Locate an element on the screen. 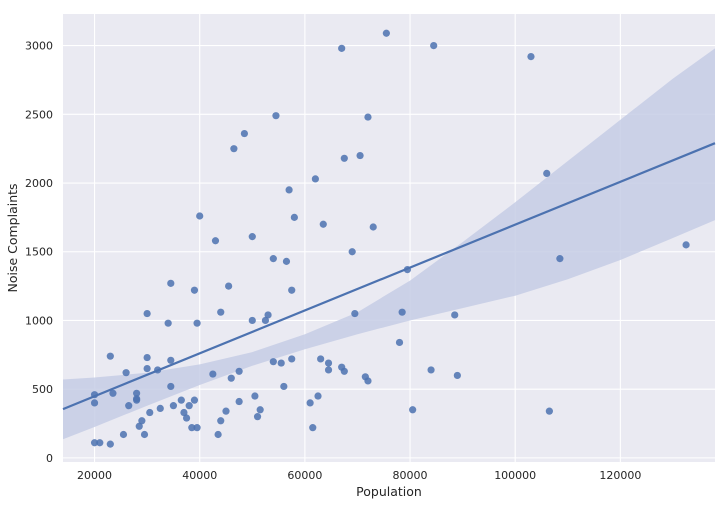  y-tick-label: 2000 is located at coordinates (39, 183).